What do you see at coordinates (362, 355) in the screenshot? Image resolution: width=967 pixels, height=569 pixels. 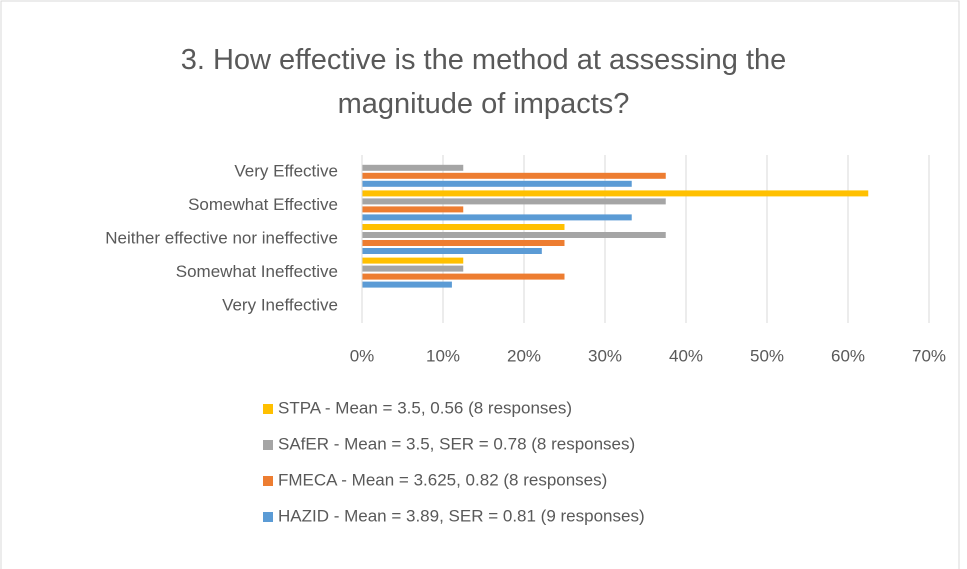 I see `x-tick-label: 0%` at bounding box center [362, 355].